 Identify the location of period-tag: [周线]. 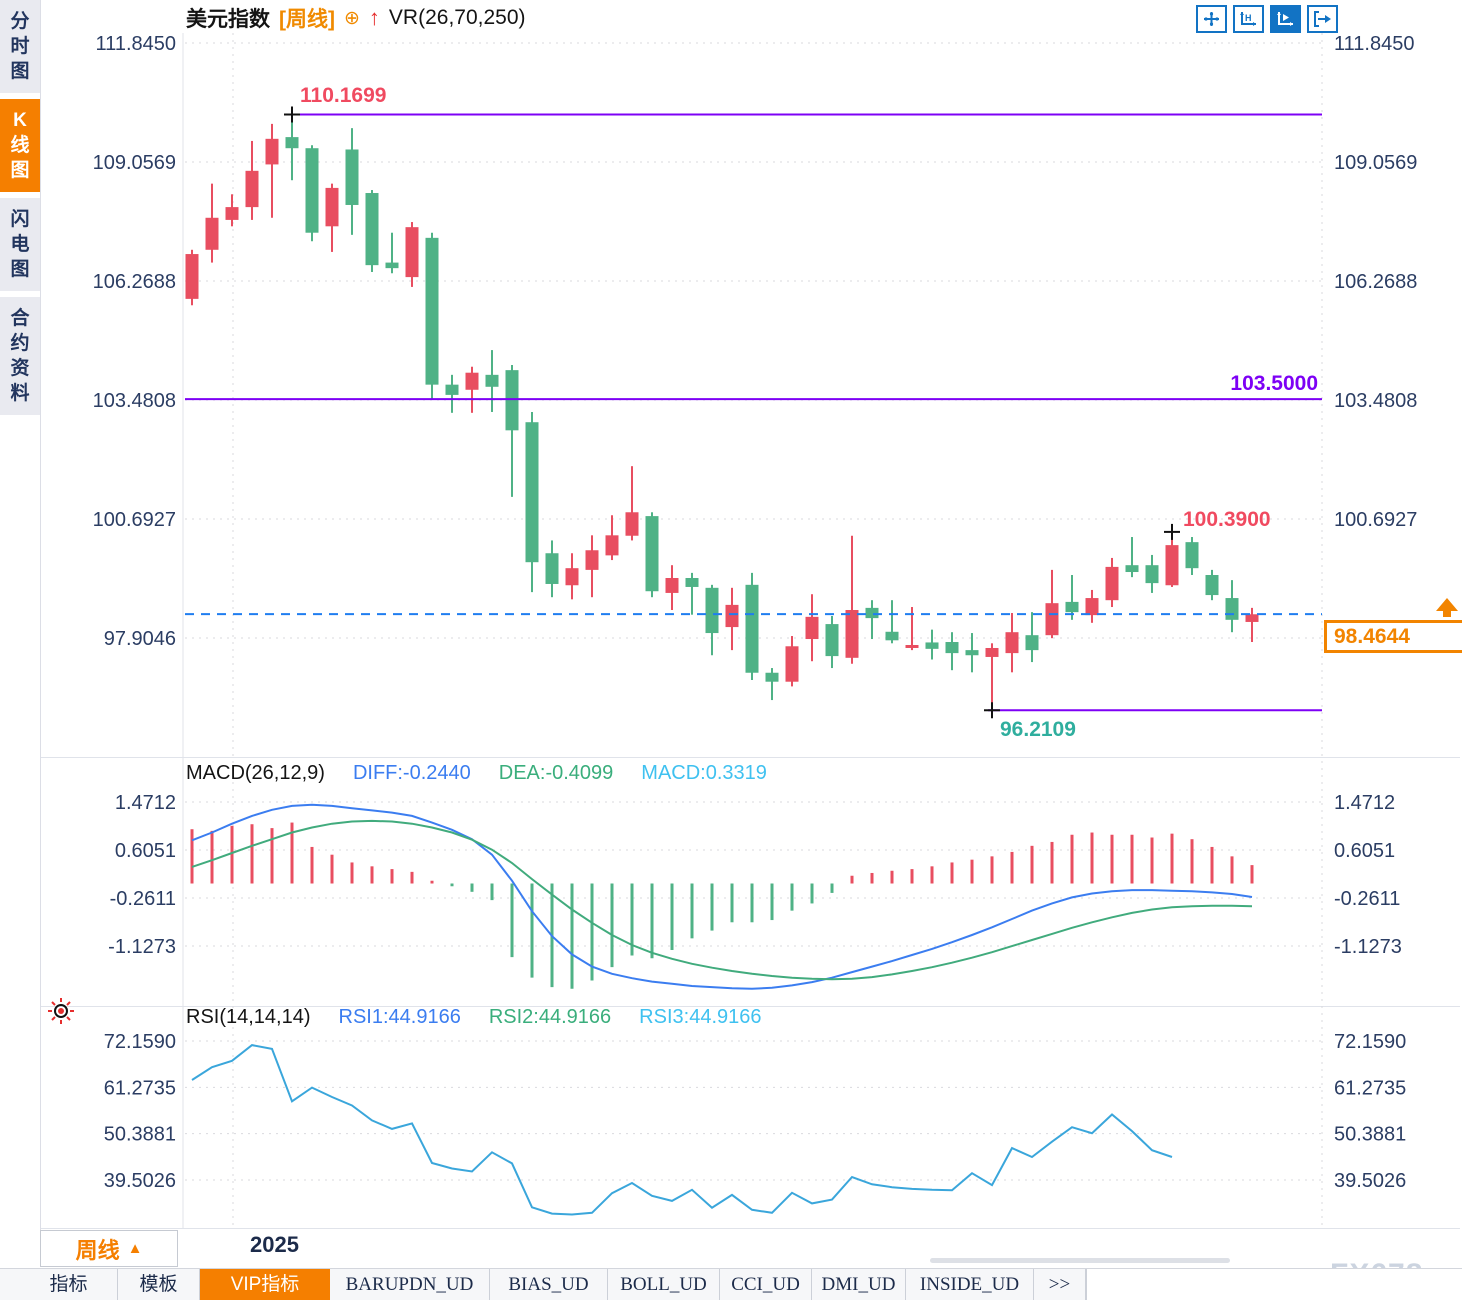
(307, 19).